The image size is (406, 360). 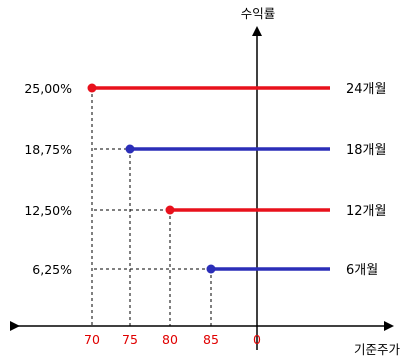 I want to click on x-tick-label-0: 0, so click(x=257, y=339).